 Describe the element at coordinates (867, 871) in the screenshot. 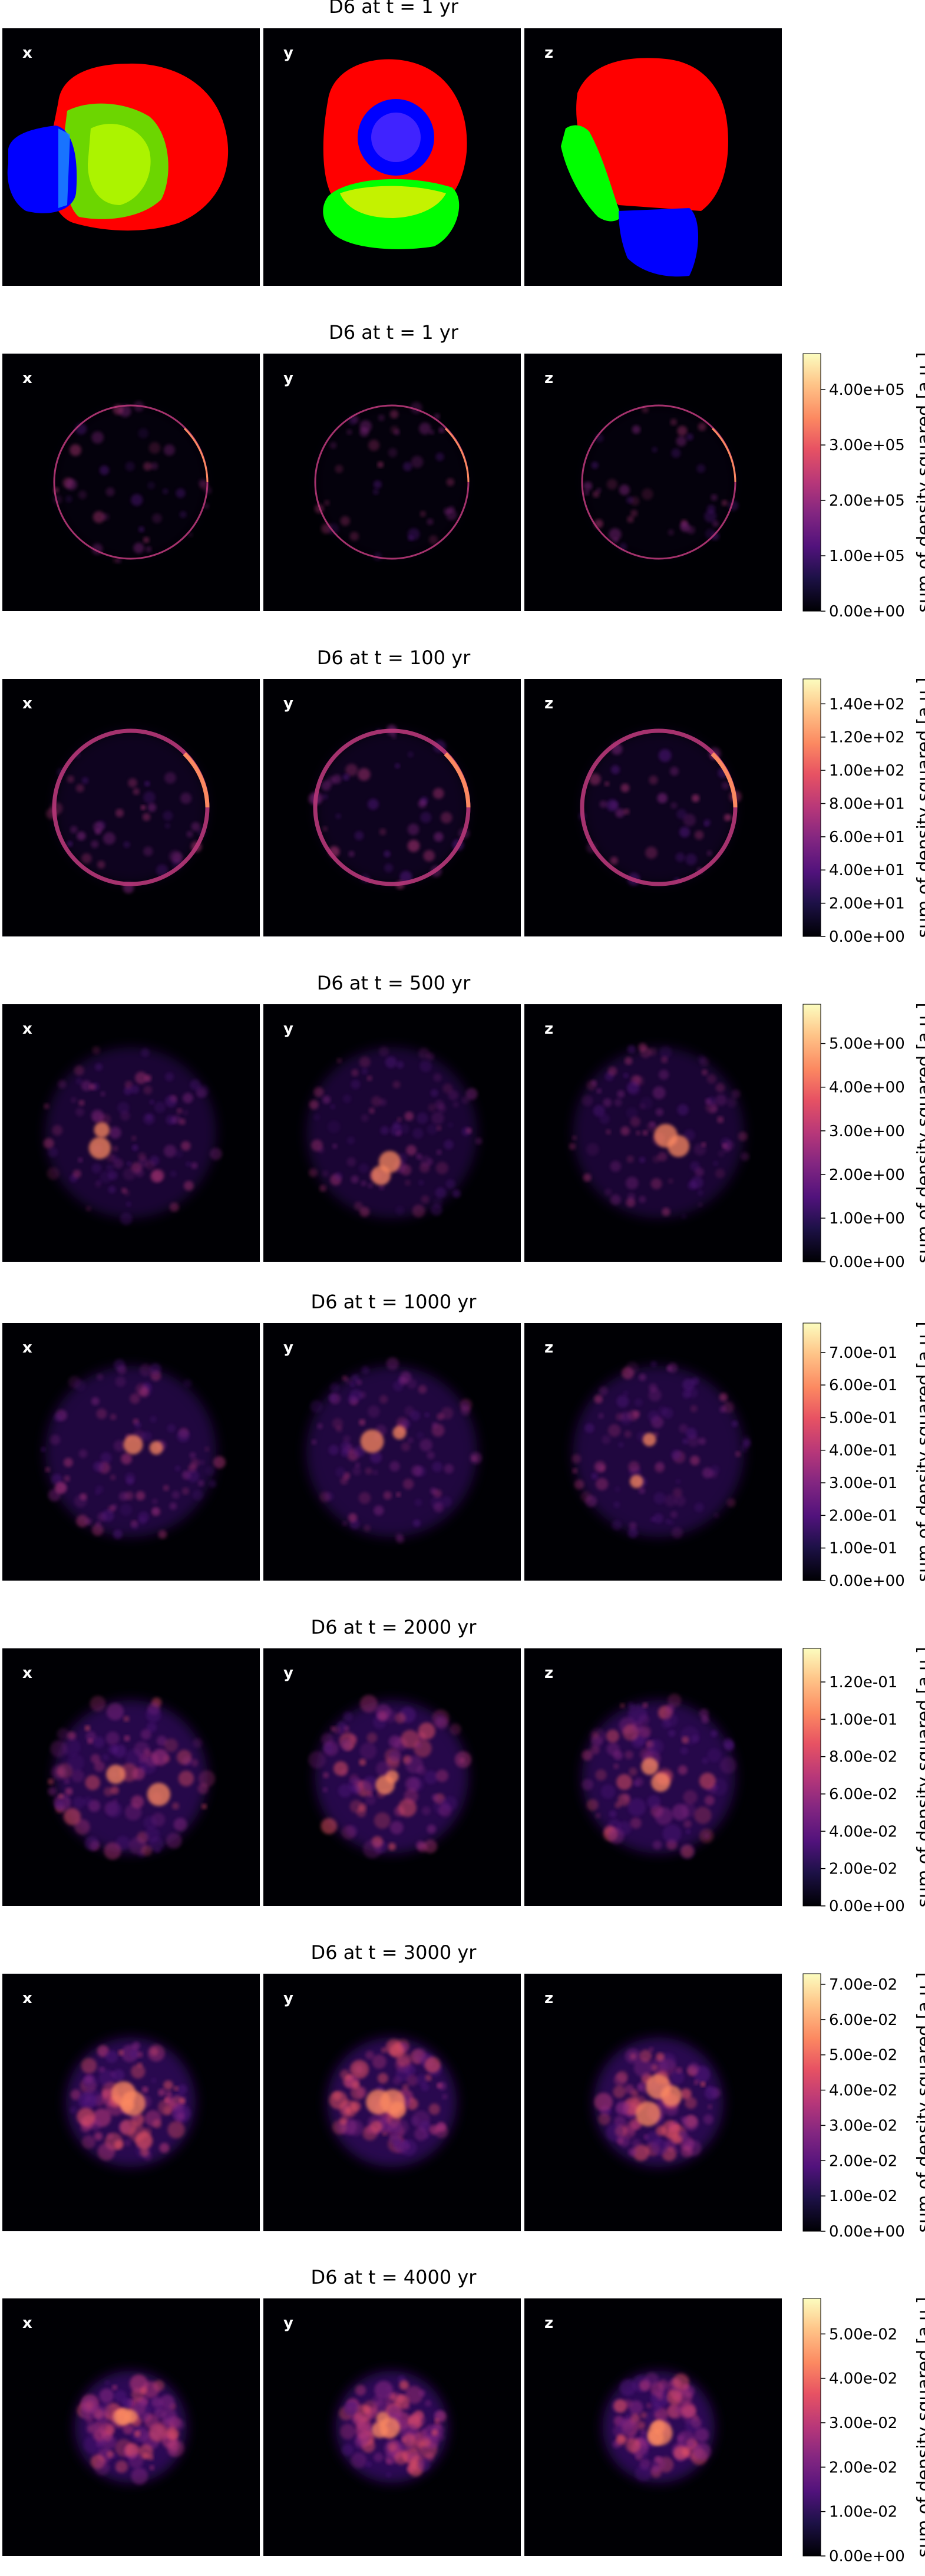

I see `colorbar-tick-label: 4.00e+01` at that location.